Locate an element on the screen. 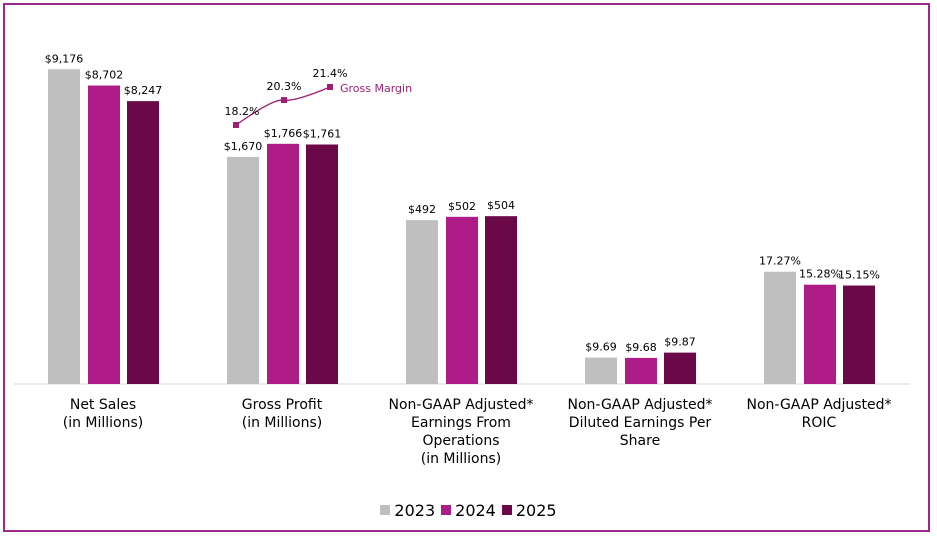 The height and width of the screenshot is (538, 937). category-label-line: Diluted Earnings Per is located at coordinates (640, 423).